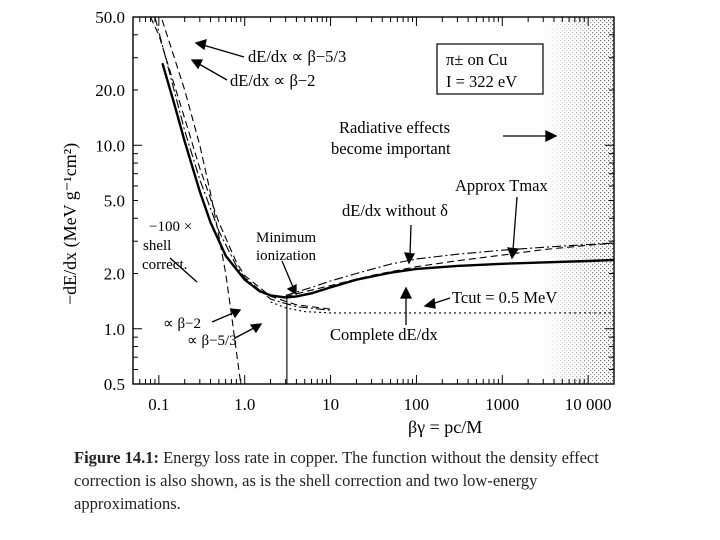  Describe the element at coordinates (330, 404) in the screenshot. I see `x-tick-label: 10` at that location.